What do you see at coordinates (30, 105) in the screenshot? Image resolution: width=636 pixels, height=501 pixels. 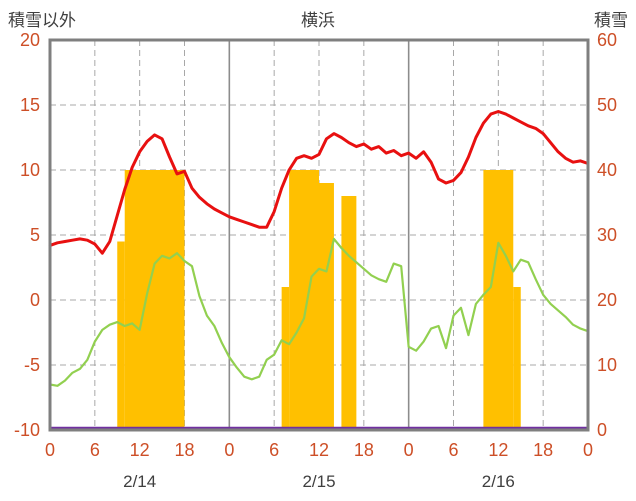 I see `left-axis-tick: 15` at bounding box center [30, 105].